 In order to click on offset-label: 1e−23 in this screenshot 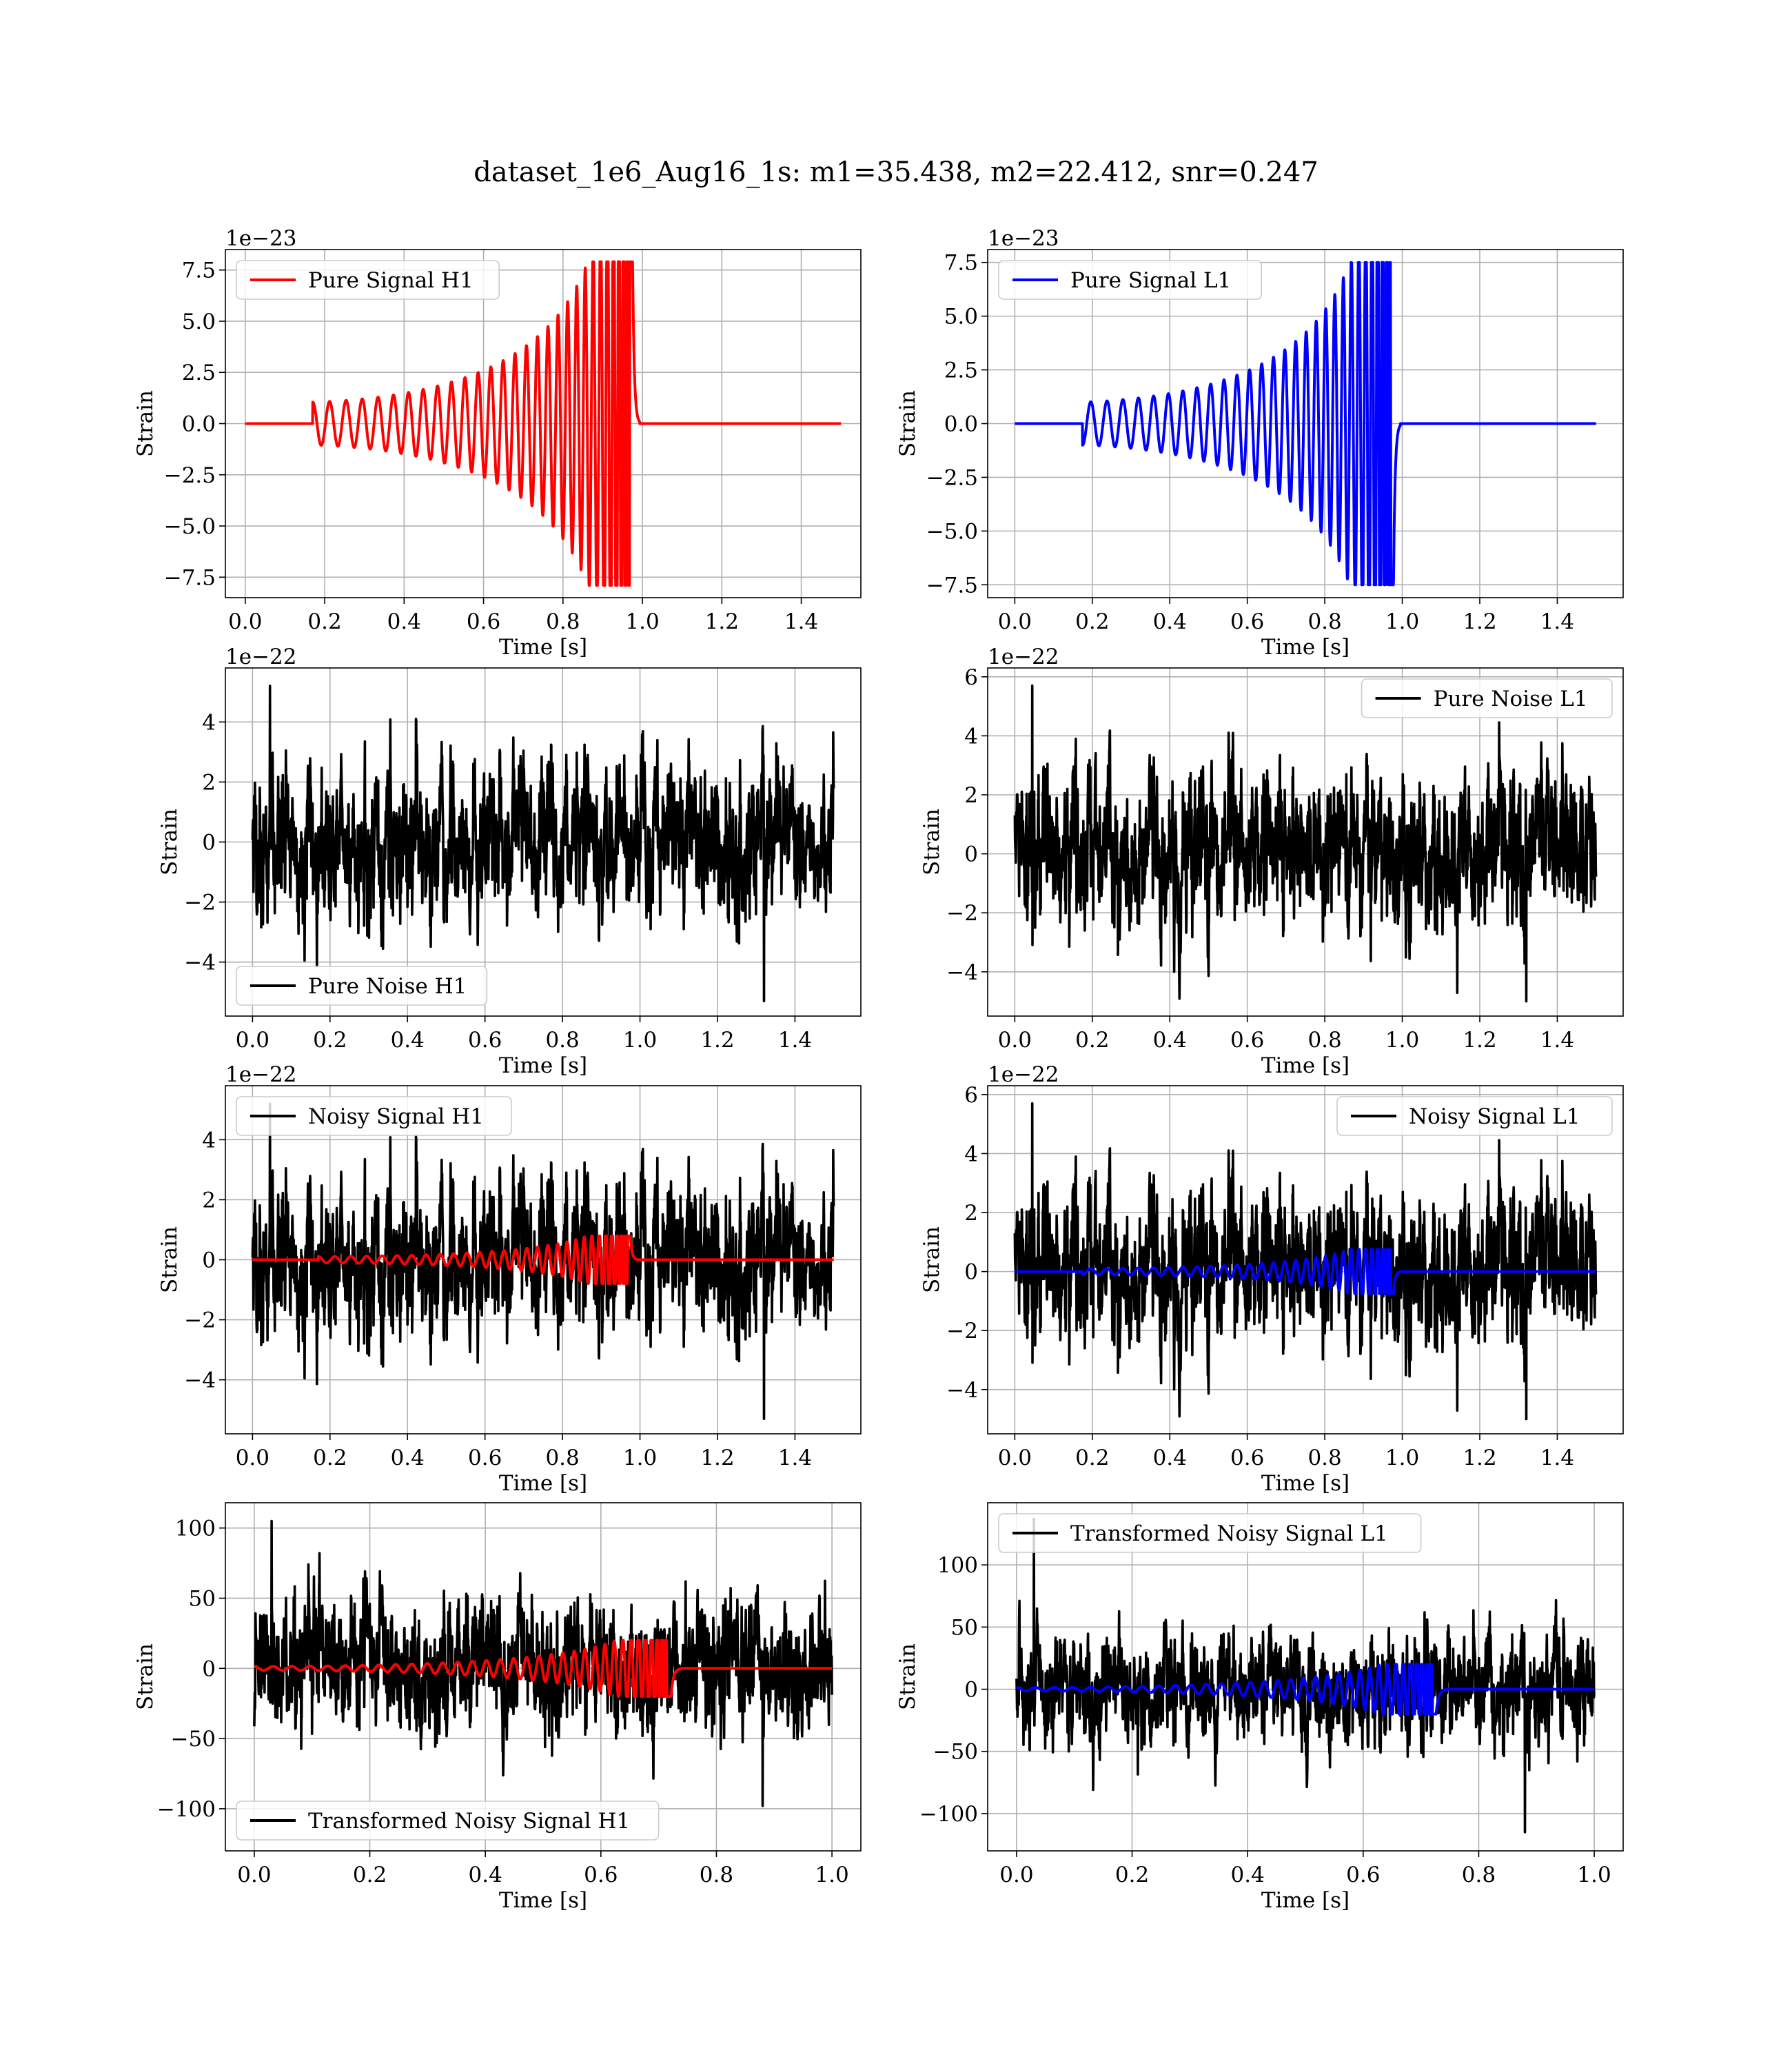, I will do `click(261, 238)`.